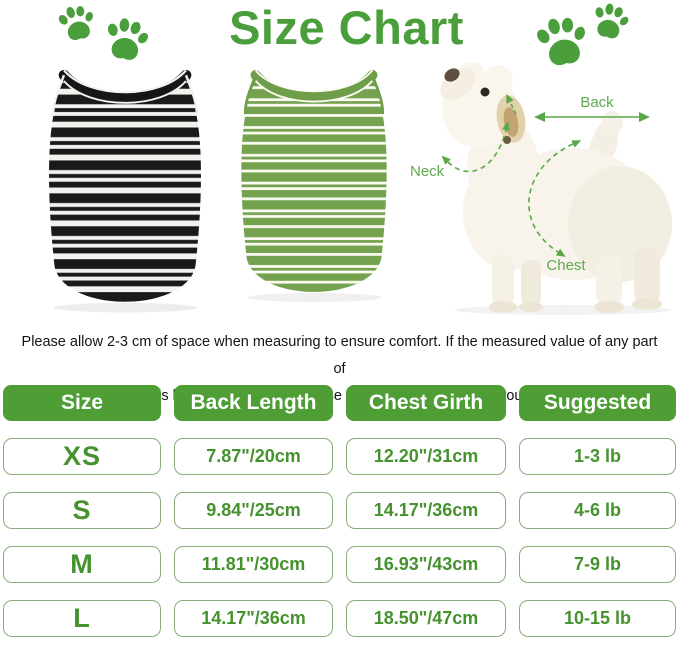 Image resolution: width=679 pixels, height=646 pixels. Describe the element at coordinates (253, 456) in the screenshot. I see `cell-xs-back-length: 7.87"/20cm` at that location.